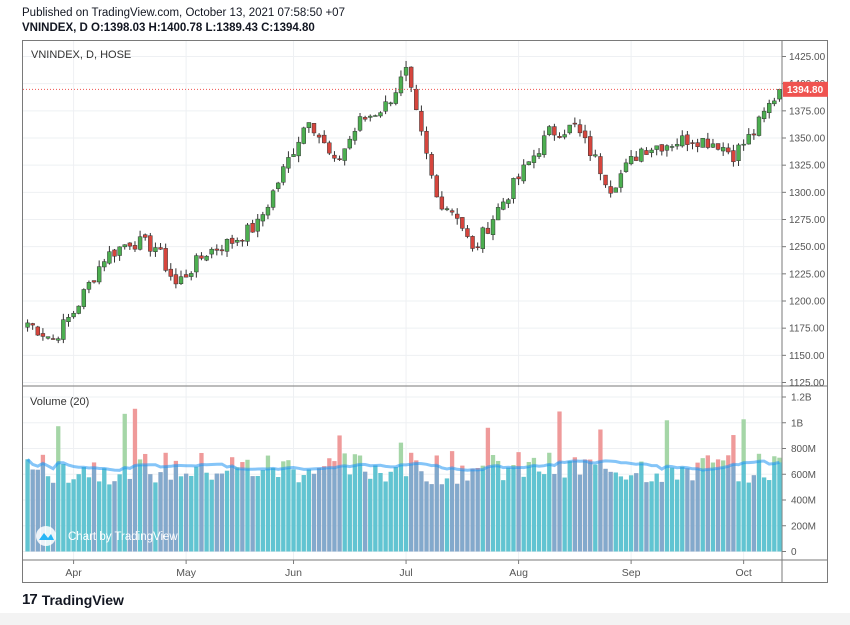  Describe the element at coordinates (797, 423) in the screenshot. I see `volume-tick-label: 1B` at that location.